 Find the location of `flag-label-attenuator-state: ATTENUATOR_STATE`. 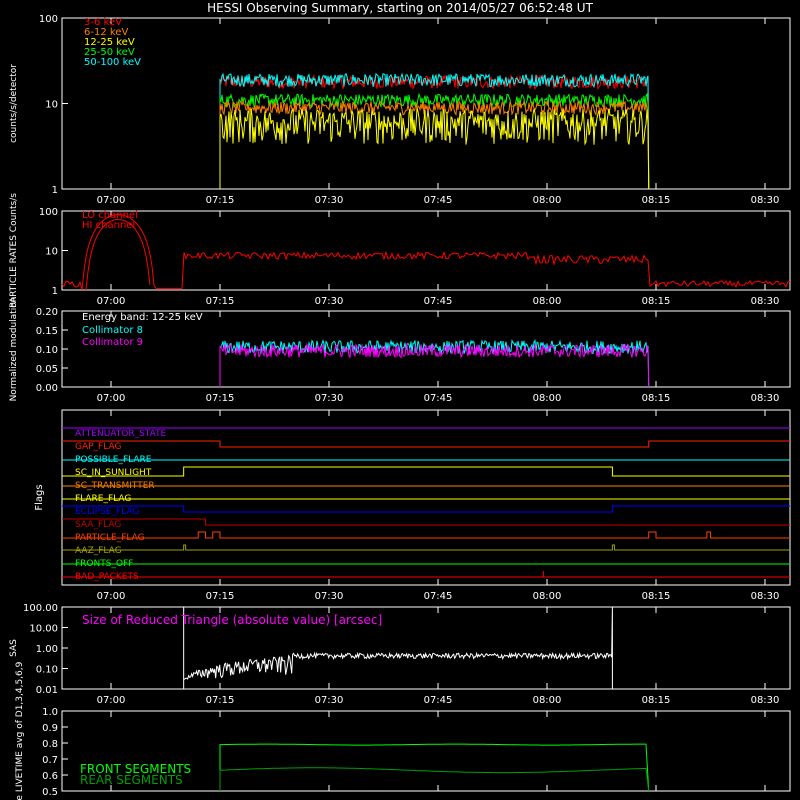

flag-label-attenuator-state: ATTENUATOR_STATE is located at coordinates (121, 434).